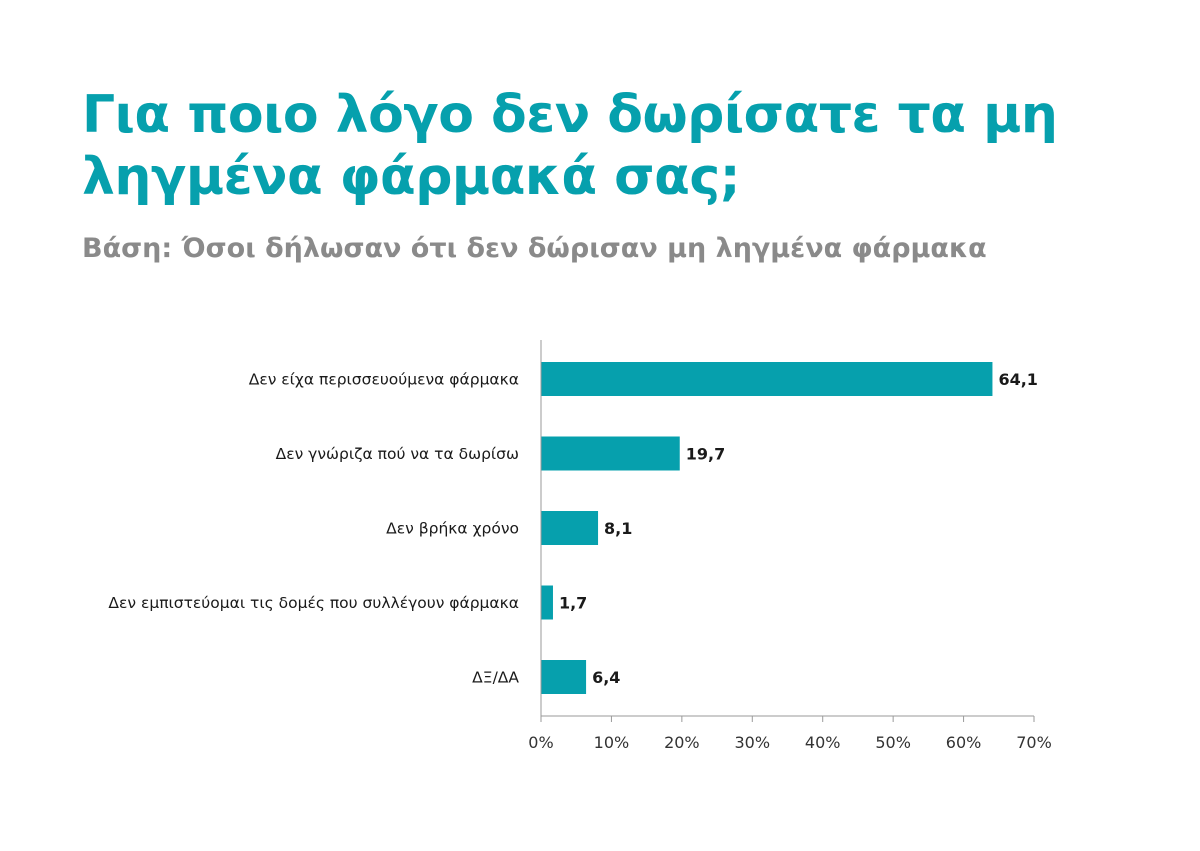  What do you see at coordinates (753, 742) in the screenshot?
I see `x-tick-label-3: 30%` at bounding box center [753, 742].